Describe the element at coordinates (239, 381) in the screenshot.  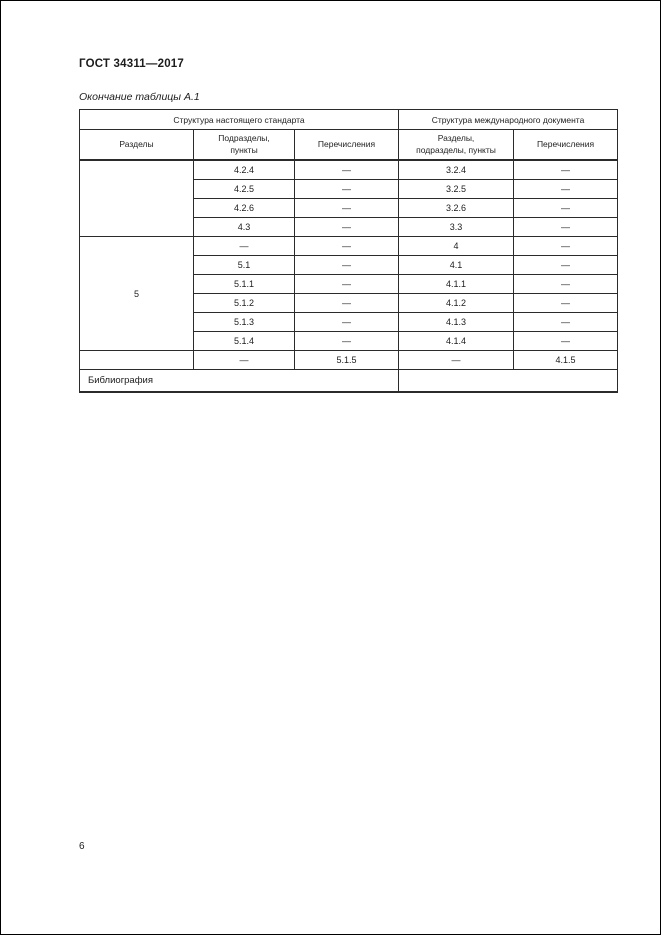
I see `bibliography-cell: Библиография` at that location.